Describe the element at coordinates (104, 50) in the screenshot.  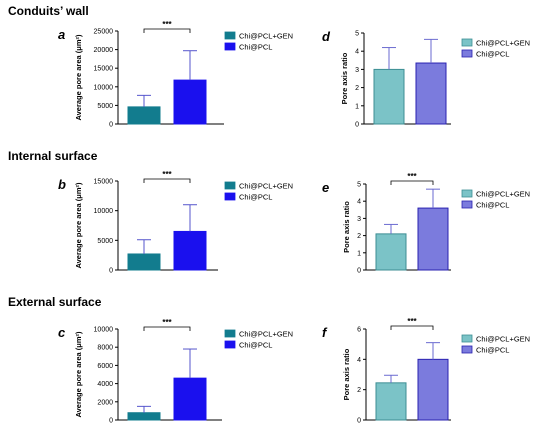
I see `y-tick-label: 20000` at that location.